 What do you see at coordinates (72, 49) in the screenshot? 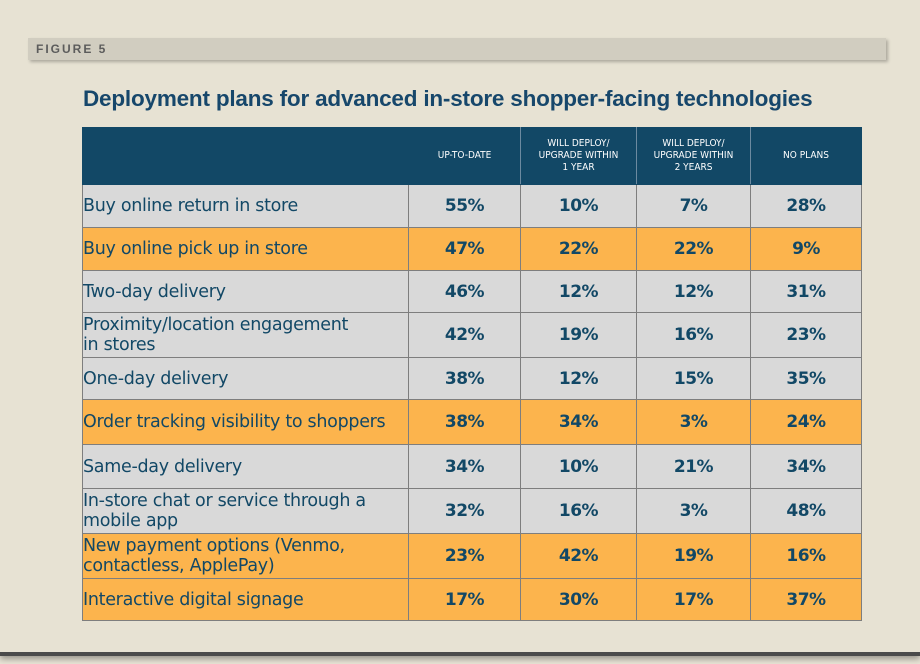
I see `figure-label: FIGURE 5` at bounding box center [72, 49].